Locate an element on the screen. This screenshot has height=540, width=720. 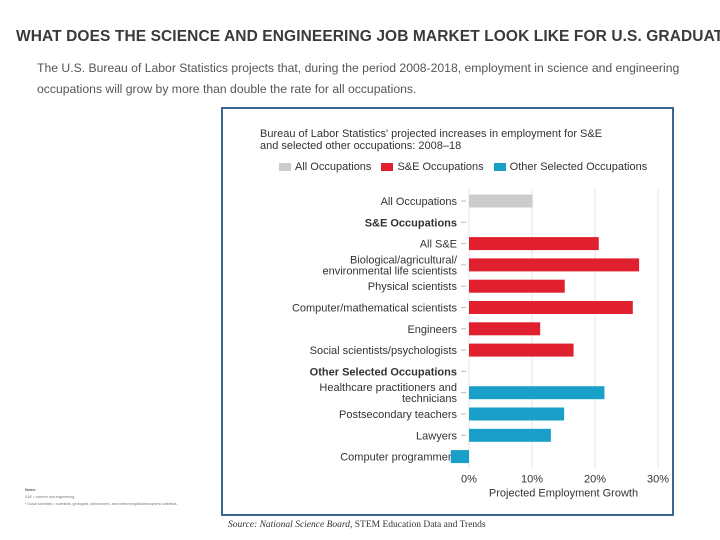
legend-label-se: S&E Occupations is located at coordinates (440, 167).